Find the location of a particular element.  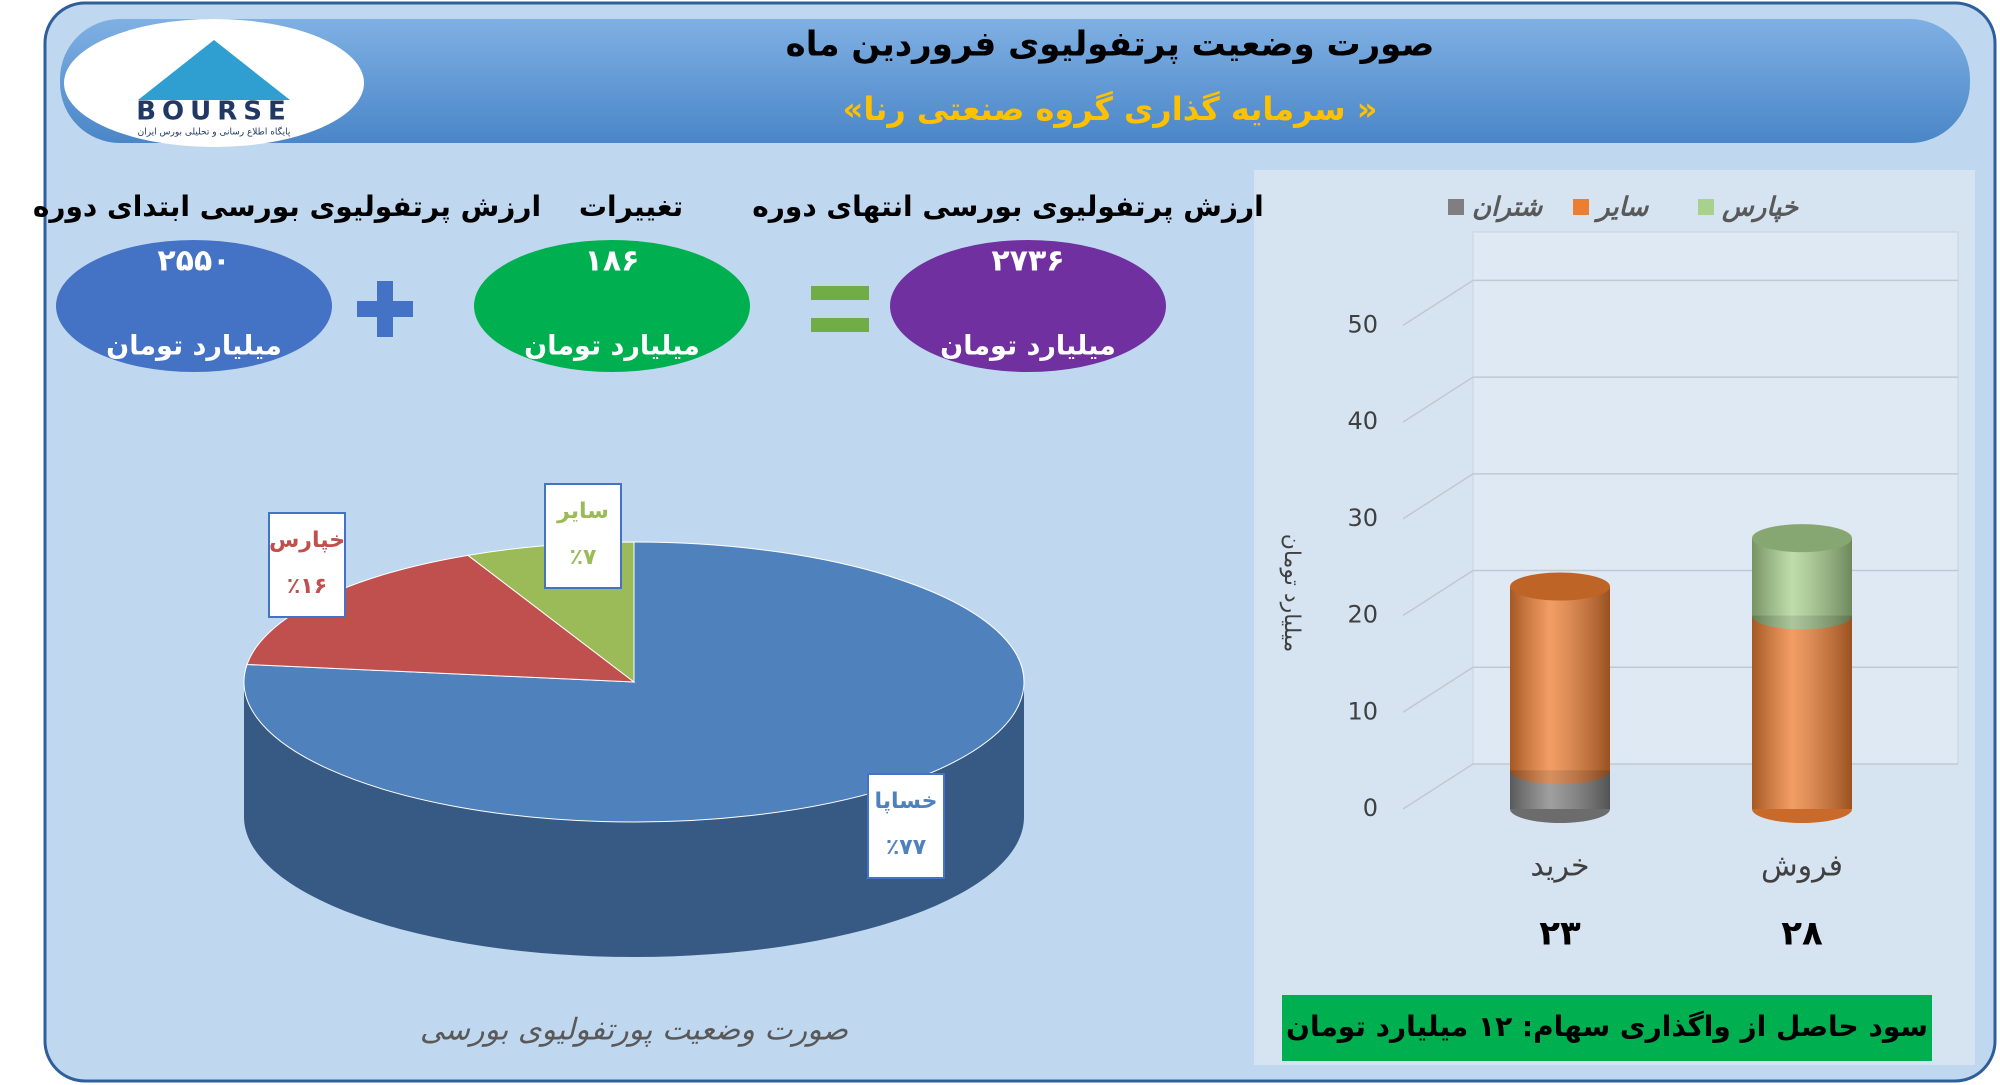

summary-value: ۲۵۵۰ is located at coordinates (193, 261).